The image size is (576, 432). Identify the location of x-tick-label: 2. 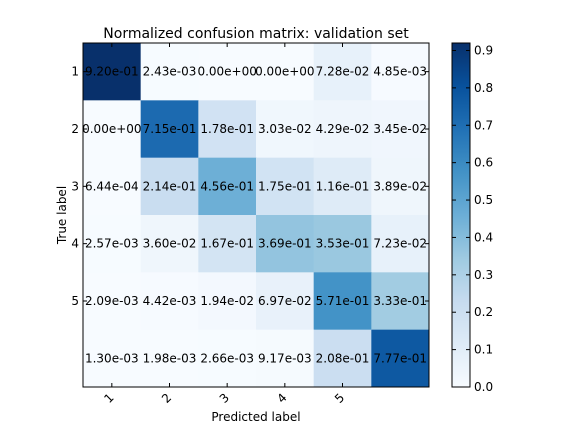
(166, 398).